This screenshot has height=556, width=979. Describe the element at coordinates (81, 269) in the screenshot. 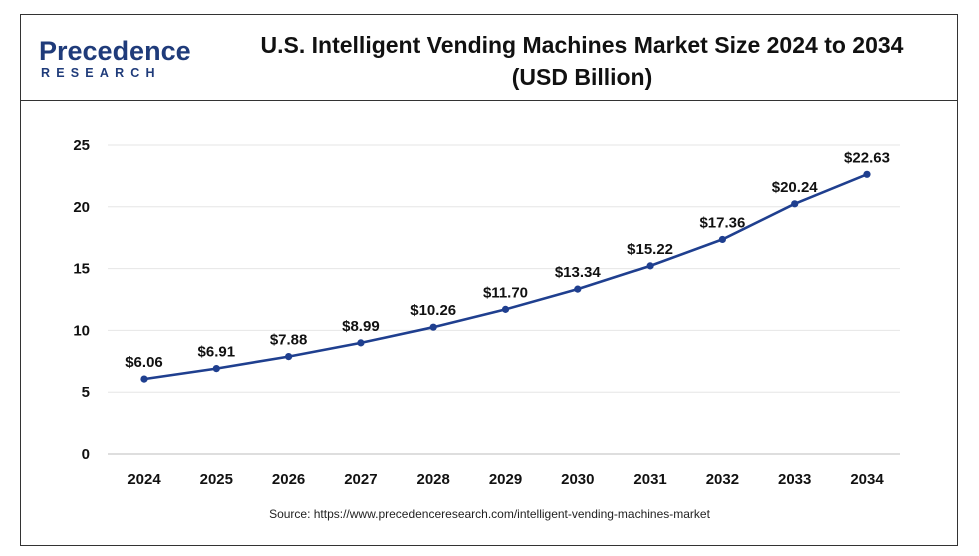

I see `y-tick-label-3: 15` at that location.